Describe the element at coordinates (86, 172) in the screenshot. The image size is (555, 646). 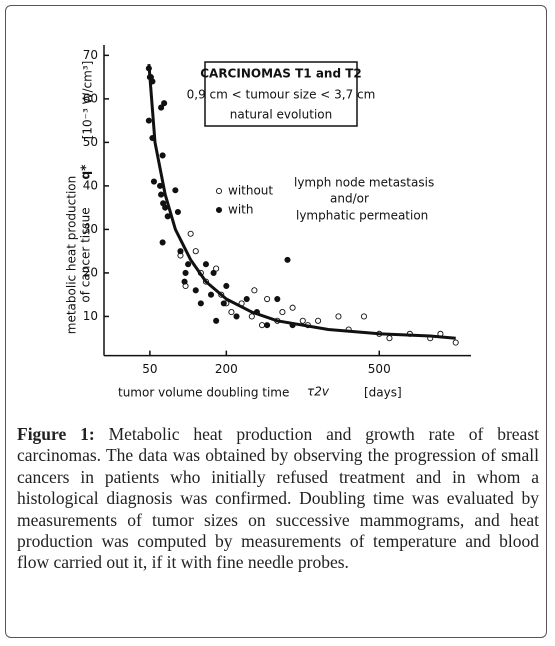
I see `y-axis-symbol: q*` at that location.